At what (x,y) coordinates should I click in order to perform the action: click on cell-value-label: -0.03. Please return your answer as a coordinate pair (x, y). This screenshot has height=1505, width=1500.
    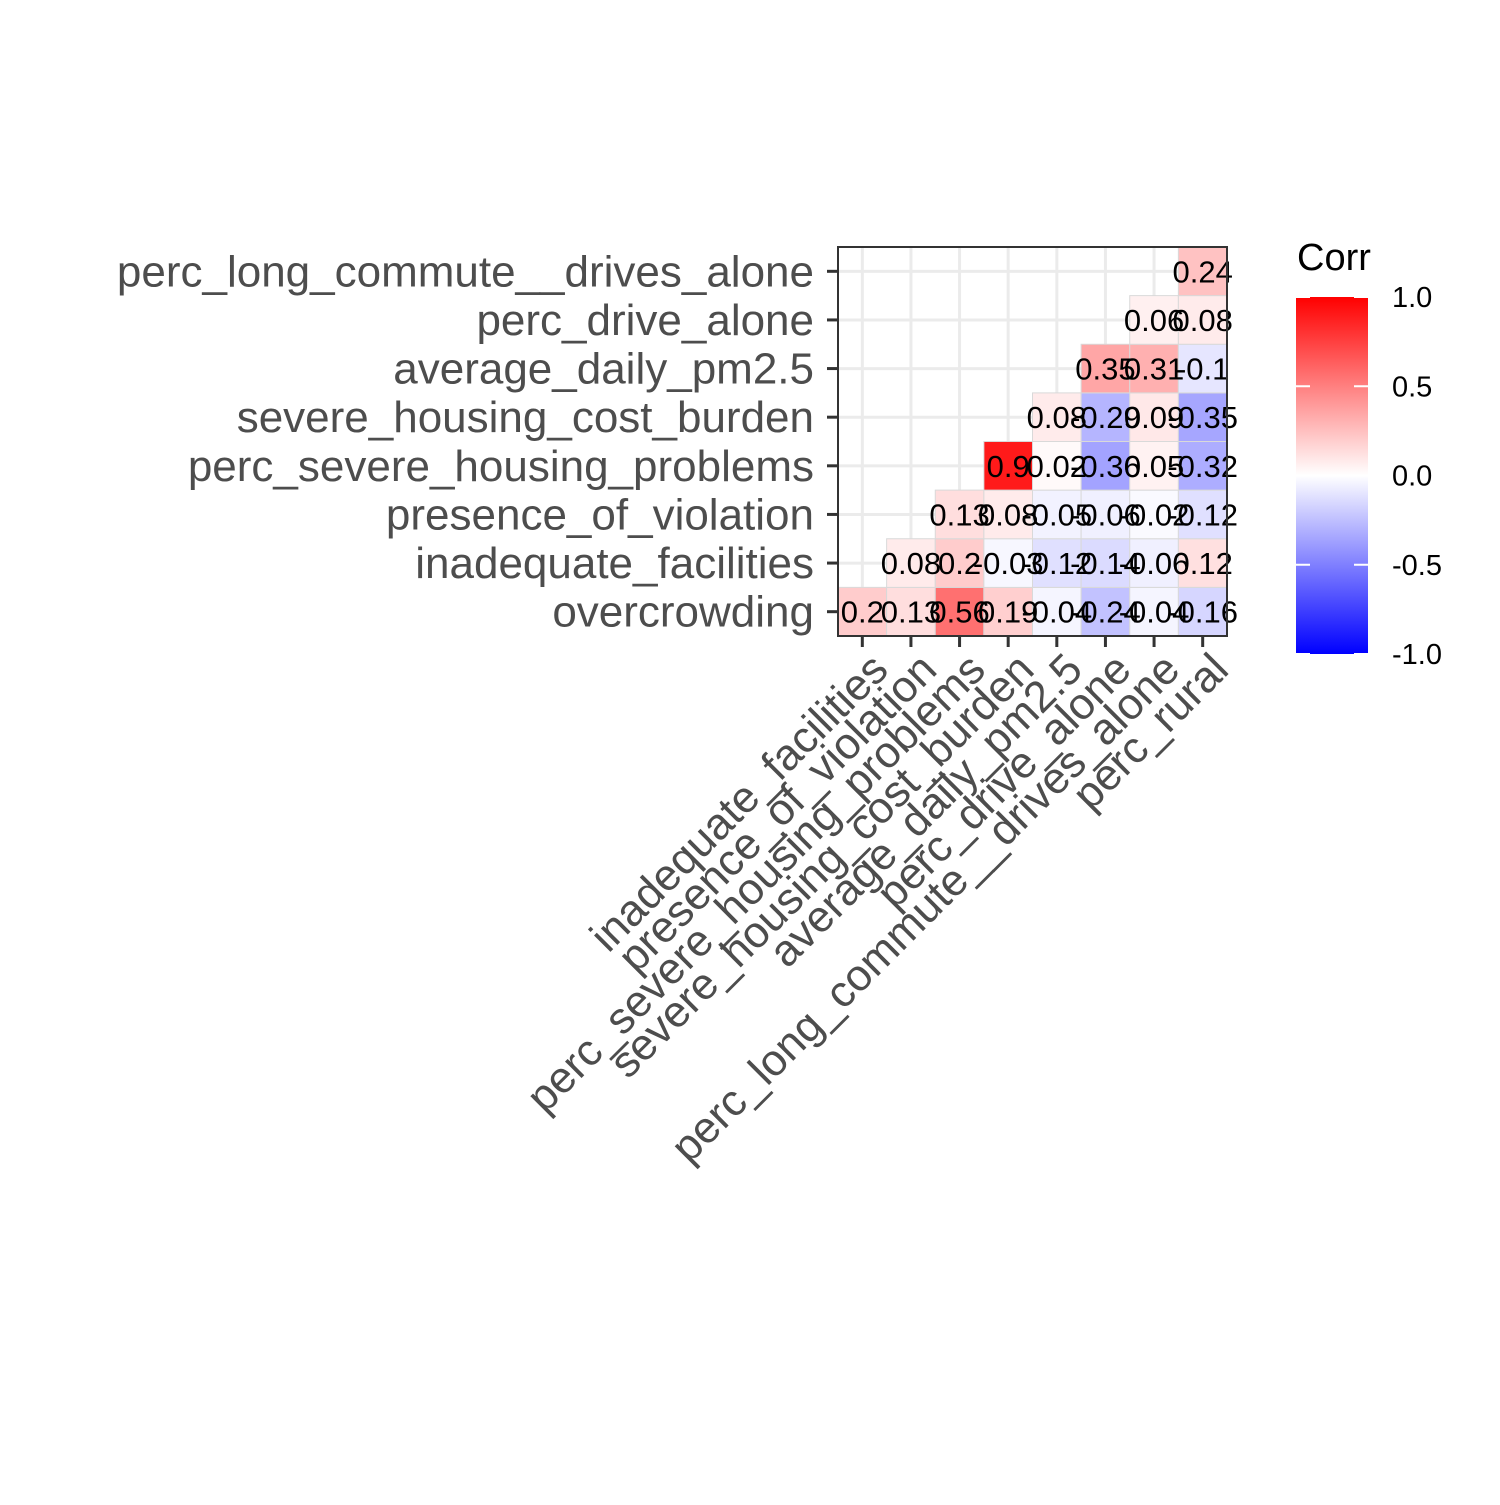
    Looking at the image, I should click on (1008, 563).